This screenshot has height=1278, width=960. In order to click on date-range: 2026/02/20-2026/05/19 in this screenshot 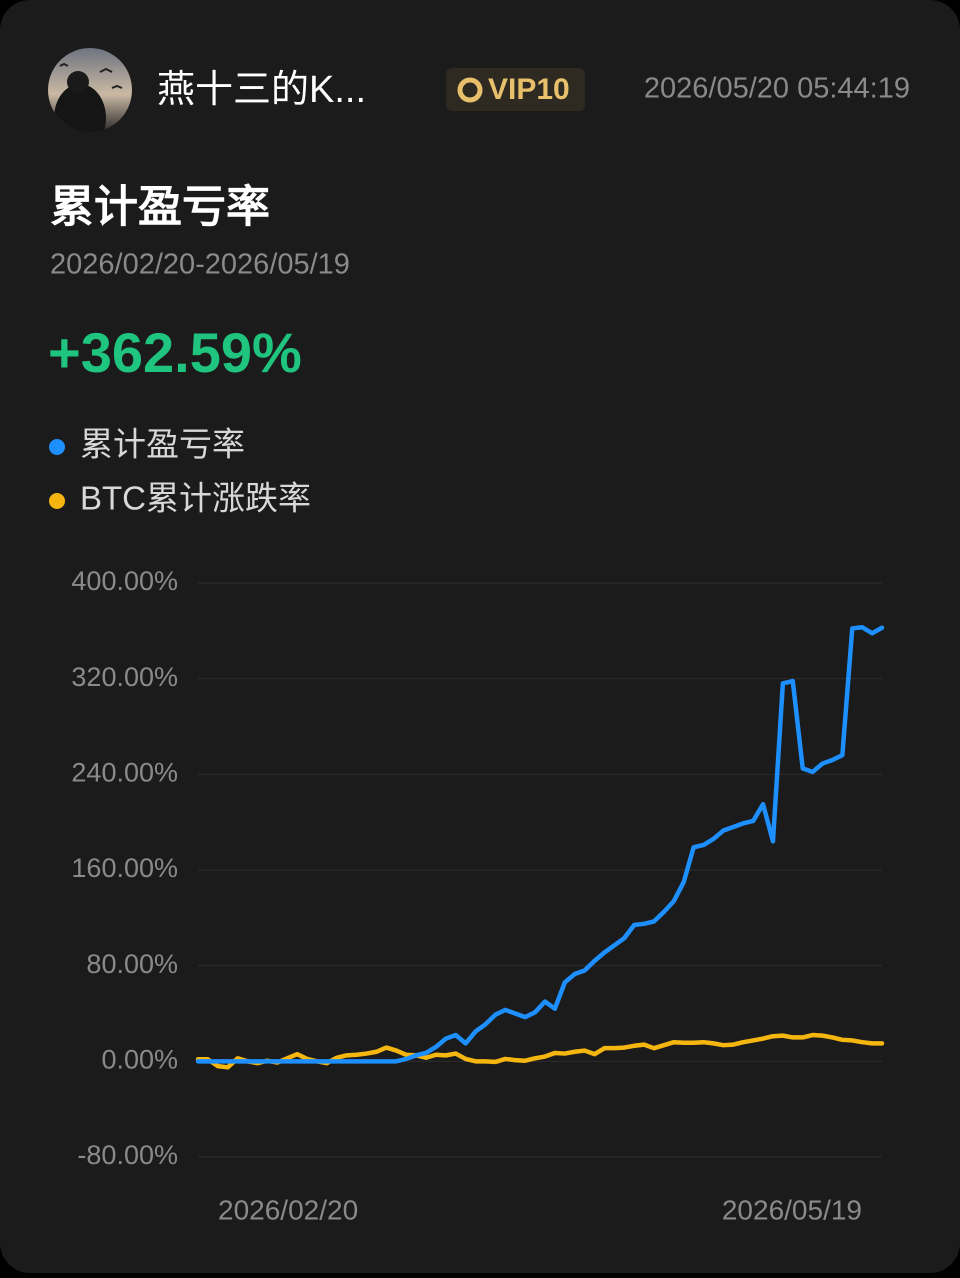, I will do `click(200, 265)`.